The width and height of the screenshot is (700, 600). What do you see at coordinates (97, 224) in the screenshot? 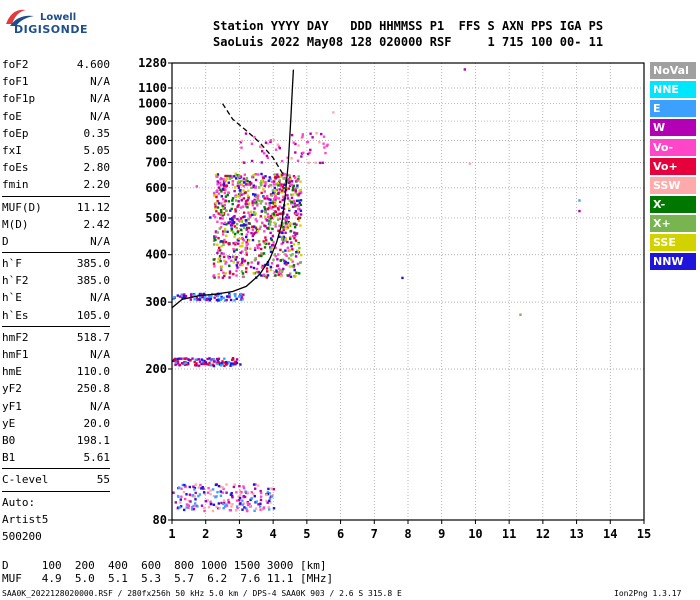
I see `param-value: 2.42` at bounding box center [97, 224].